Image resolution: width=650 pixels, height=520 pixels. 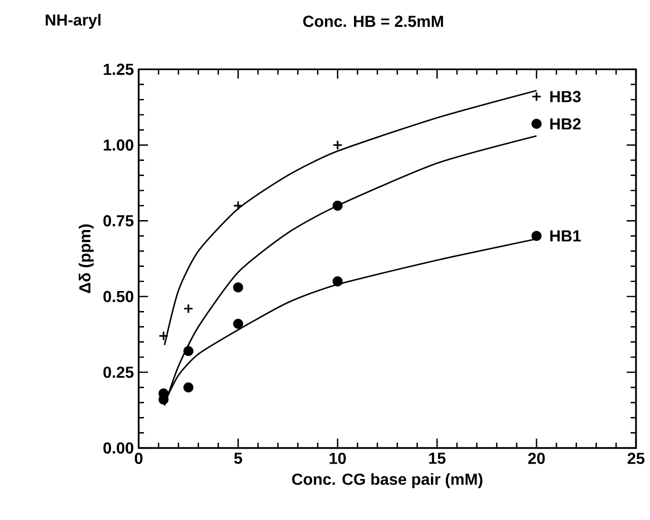 I want to click on y-tick-label: 0.25, so click(x=118, y=372).